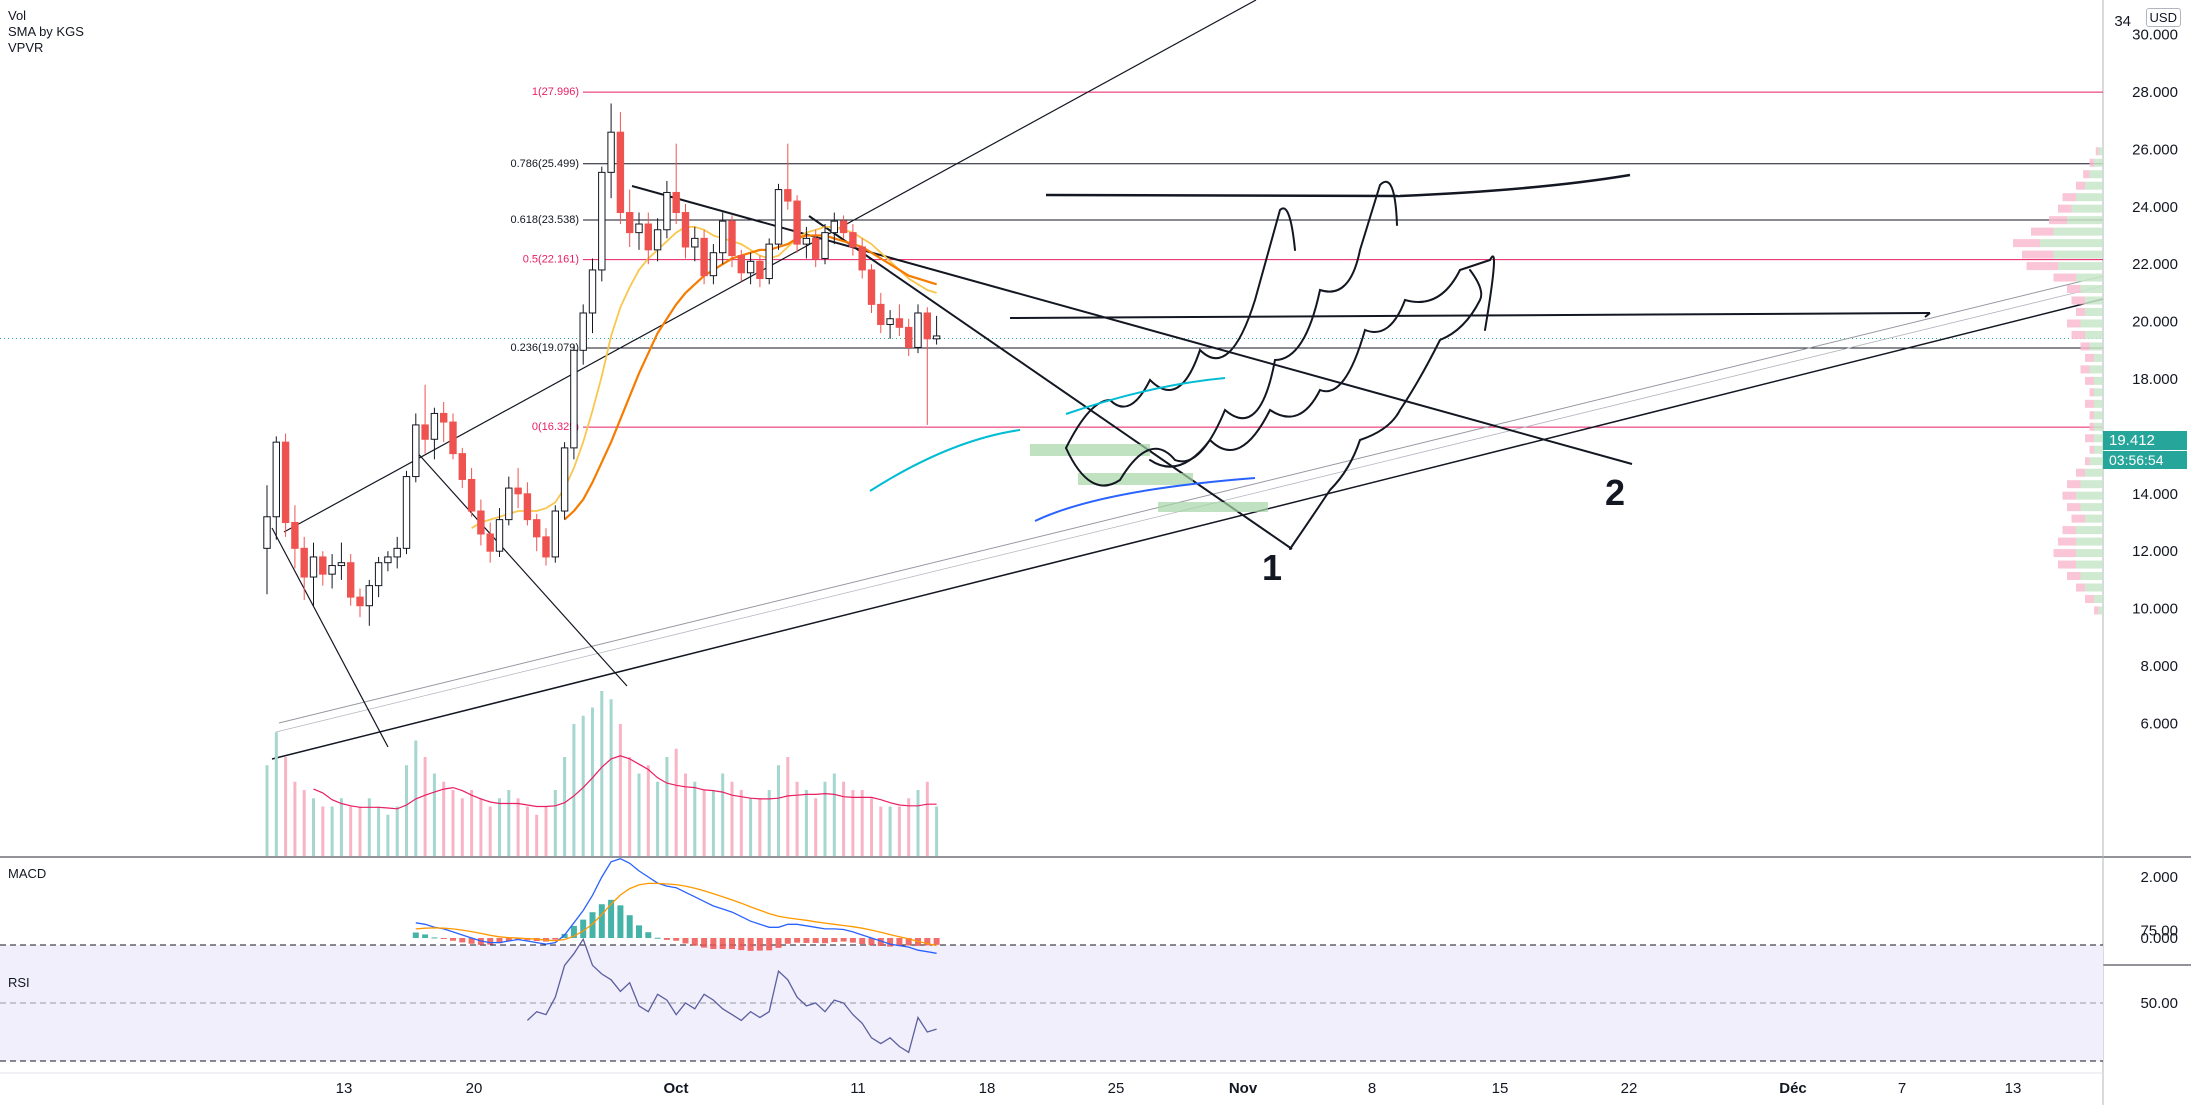 This screenshot has height=1110, width=2191. I want to click on macd-signal-line, so click(676, 914).